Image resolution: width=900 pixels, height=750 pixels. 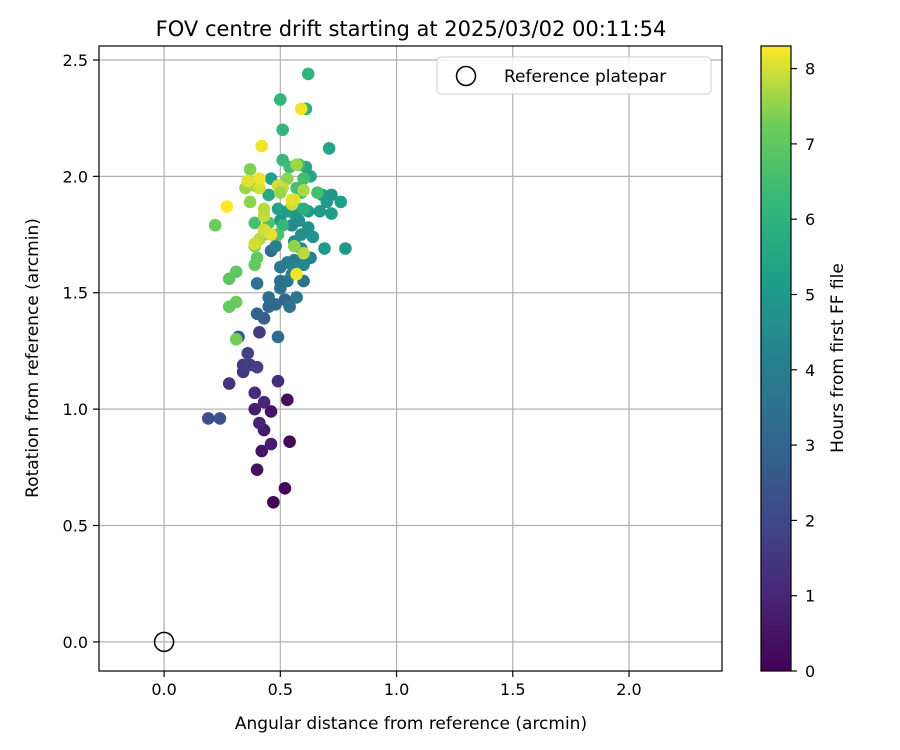 What do you see at coordinates (75, 642) in the screenshot?
I see `y-tick-label: 0.0` at bounding box center [75, 642].